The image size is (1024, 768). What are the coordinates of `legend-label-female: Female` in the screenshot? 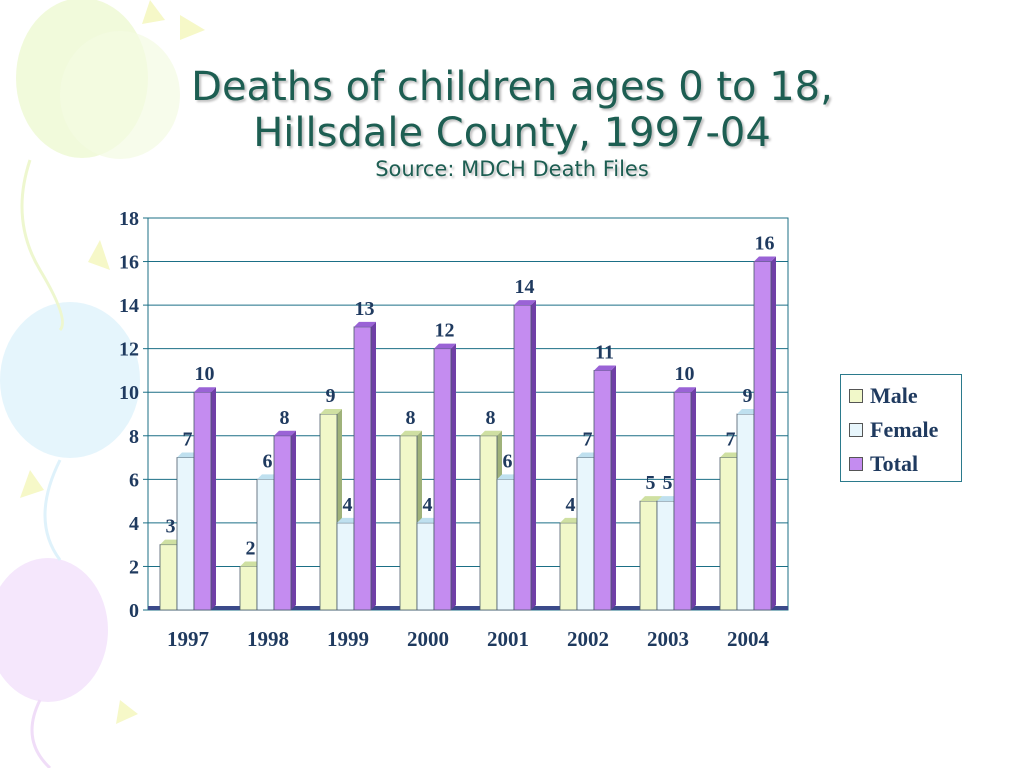 It's located at (904, 429).